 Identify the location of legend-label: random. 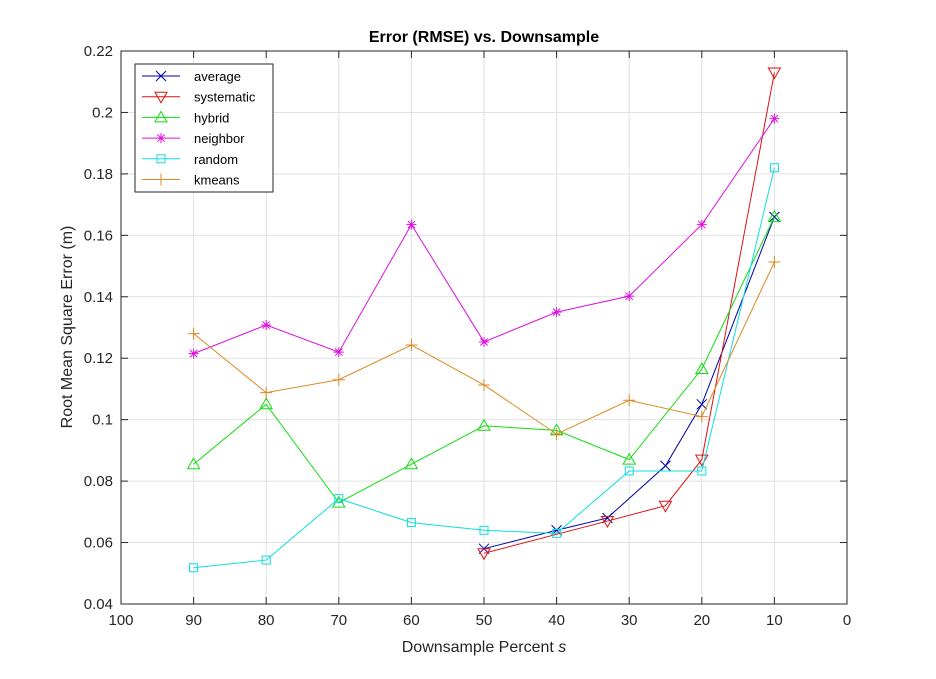
(216, 159).